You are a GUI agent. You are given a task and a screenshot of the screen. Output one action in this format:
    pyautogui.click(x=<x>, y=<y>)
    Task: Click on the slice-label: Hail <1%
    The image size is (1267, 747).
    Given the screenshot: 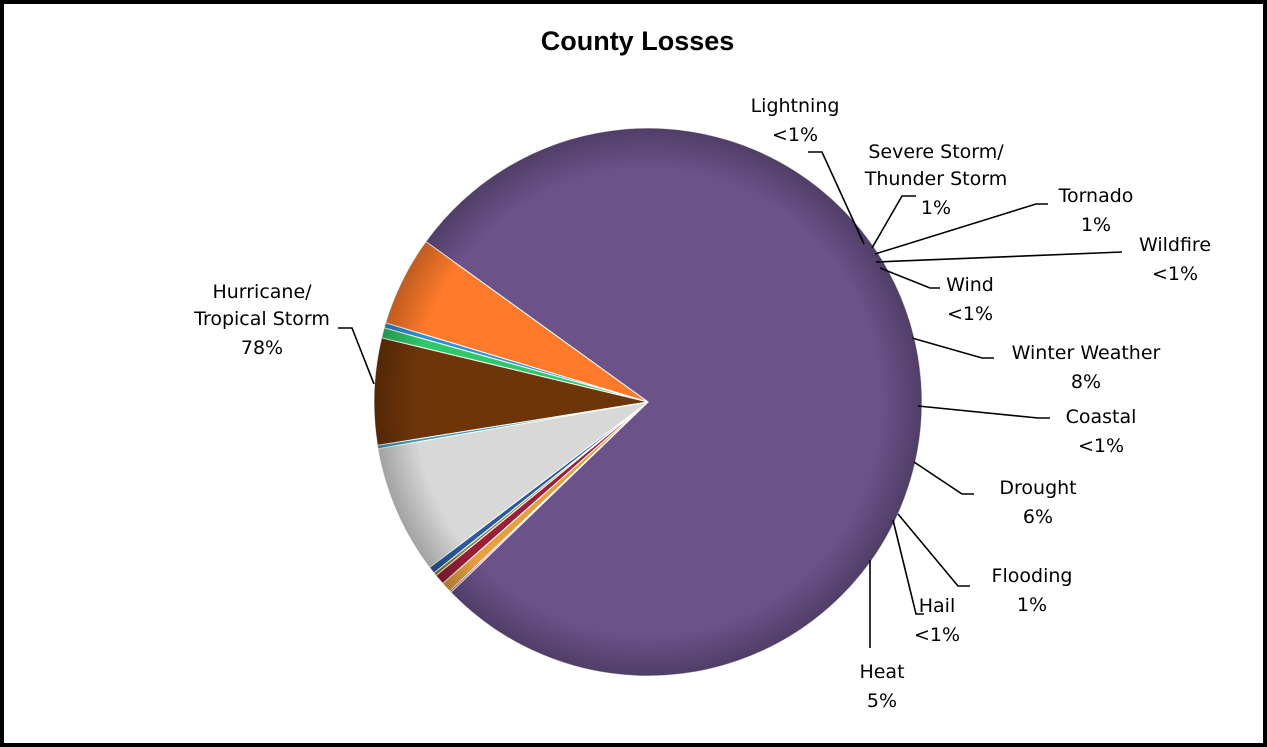 What is the action you would take?
    pyautogui.click(x=937, y=620)
    